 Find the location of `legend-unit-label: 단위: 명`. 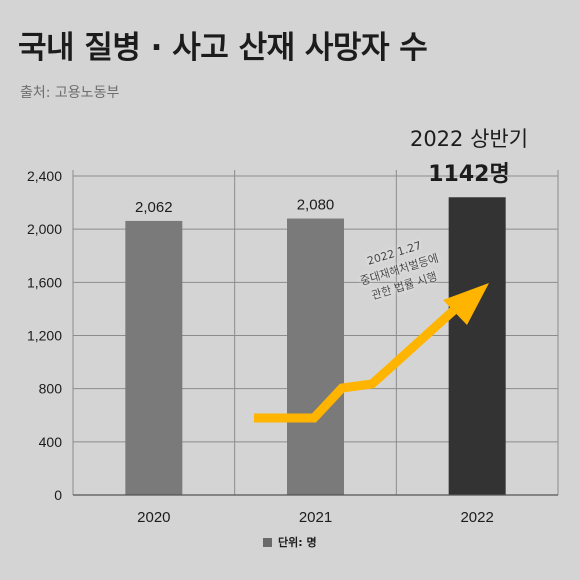

legend-unit-label: 단위: 명 is located at coordinates (297, 542).